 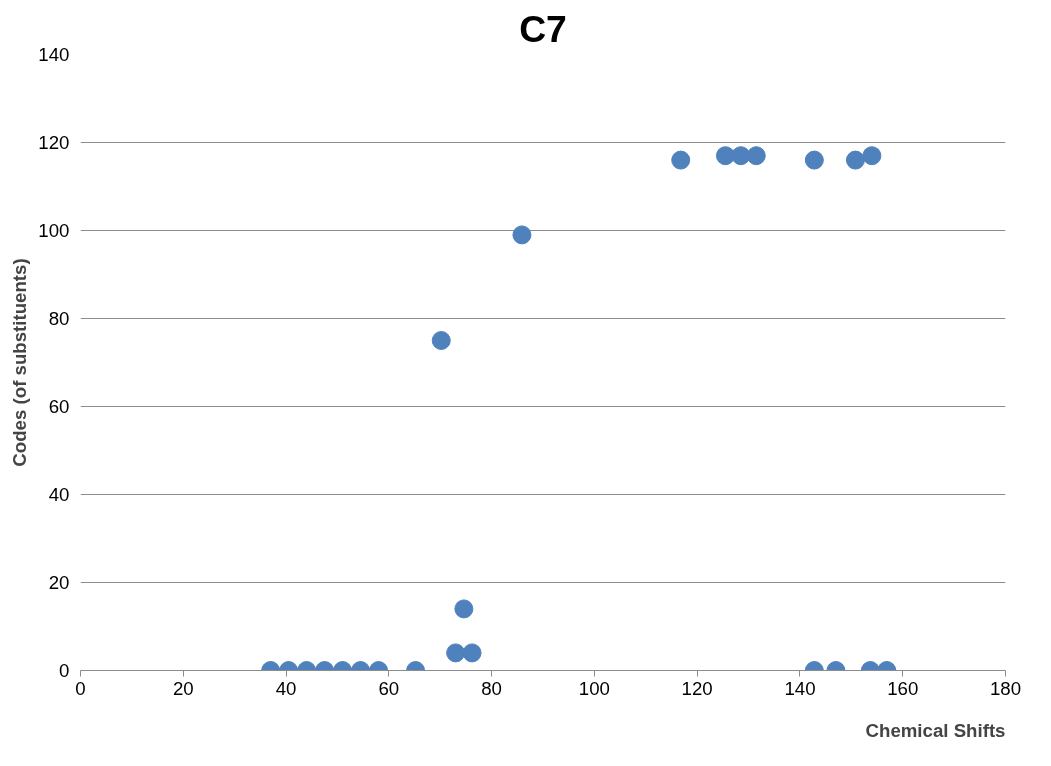 What do you see at coordinates (935, 730) in the screenshot?
I see `x-axis-title: Chemical Shifts` at bounding box center [935, 730].